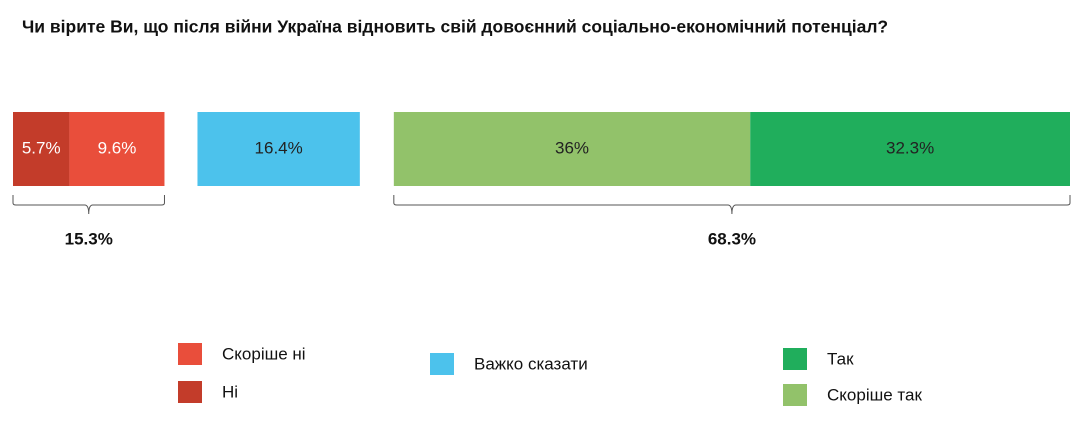 The image size is (1080, 445). Describe the element at coordinates (531, 363) in the screenshot. I see `legend-label: Важко сказати` at that location.